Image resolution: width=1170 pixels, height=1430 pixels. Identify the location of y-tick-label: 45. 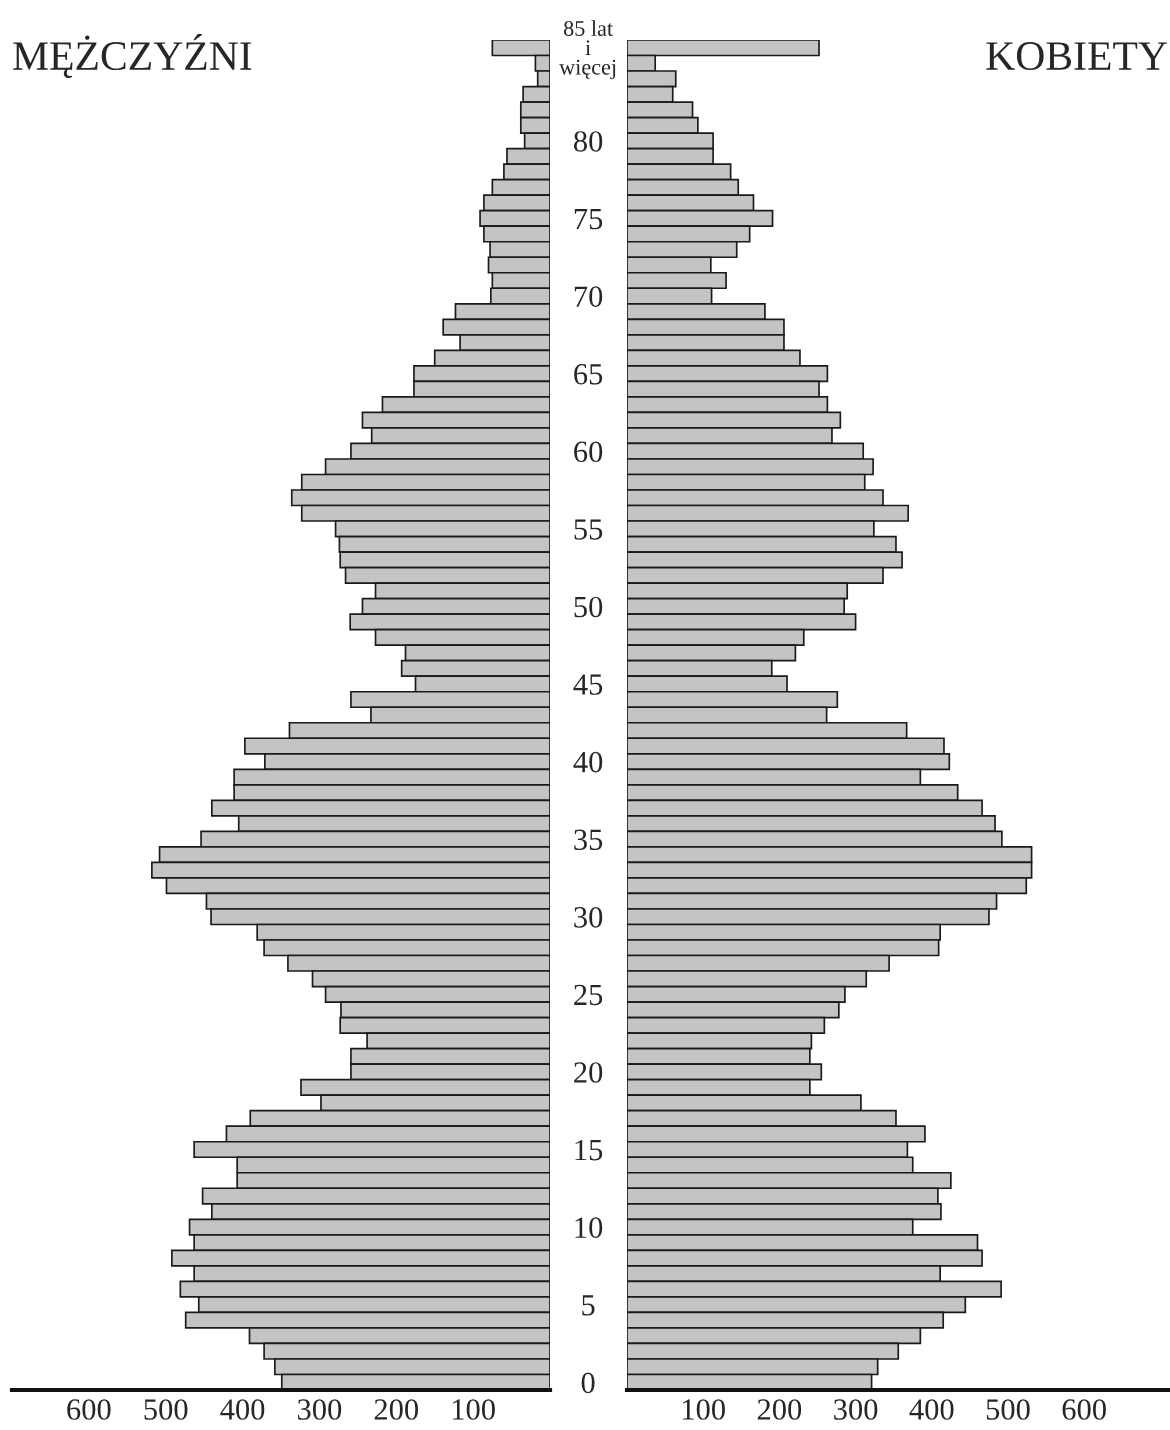
(588, 684).